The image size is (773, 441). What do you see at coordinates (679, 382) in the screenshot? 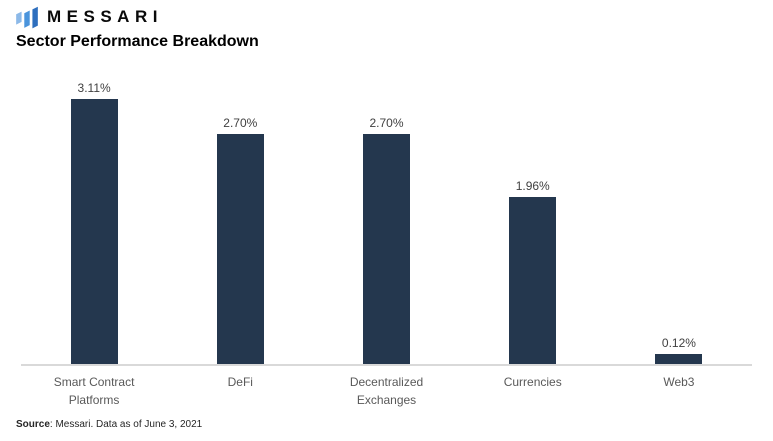
I see `category-label: Web3` at bounding box center [679, 382].